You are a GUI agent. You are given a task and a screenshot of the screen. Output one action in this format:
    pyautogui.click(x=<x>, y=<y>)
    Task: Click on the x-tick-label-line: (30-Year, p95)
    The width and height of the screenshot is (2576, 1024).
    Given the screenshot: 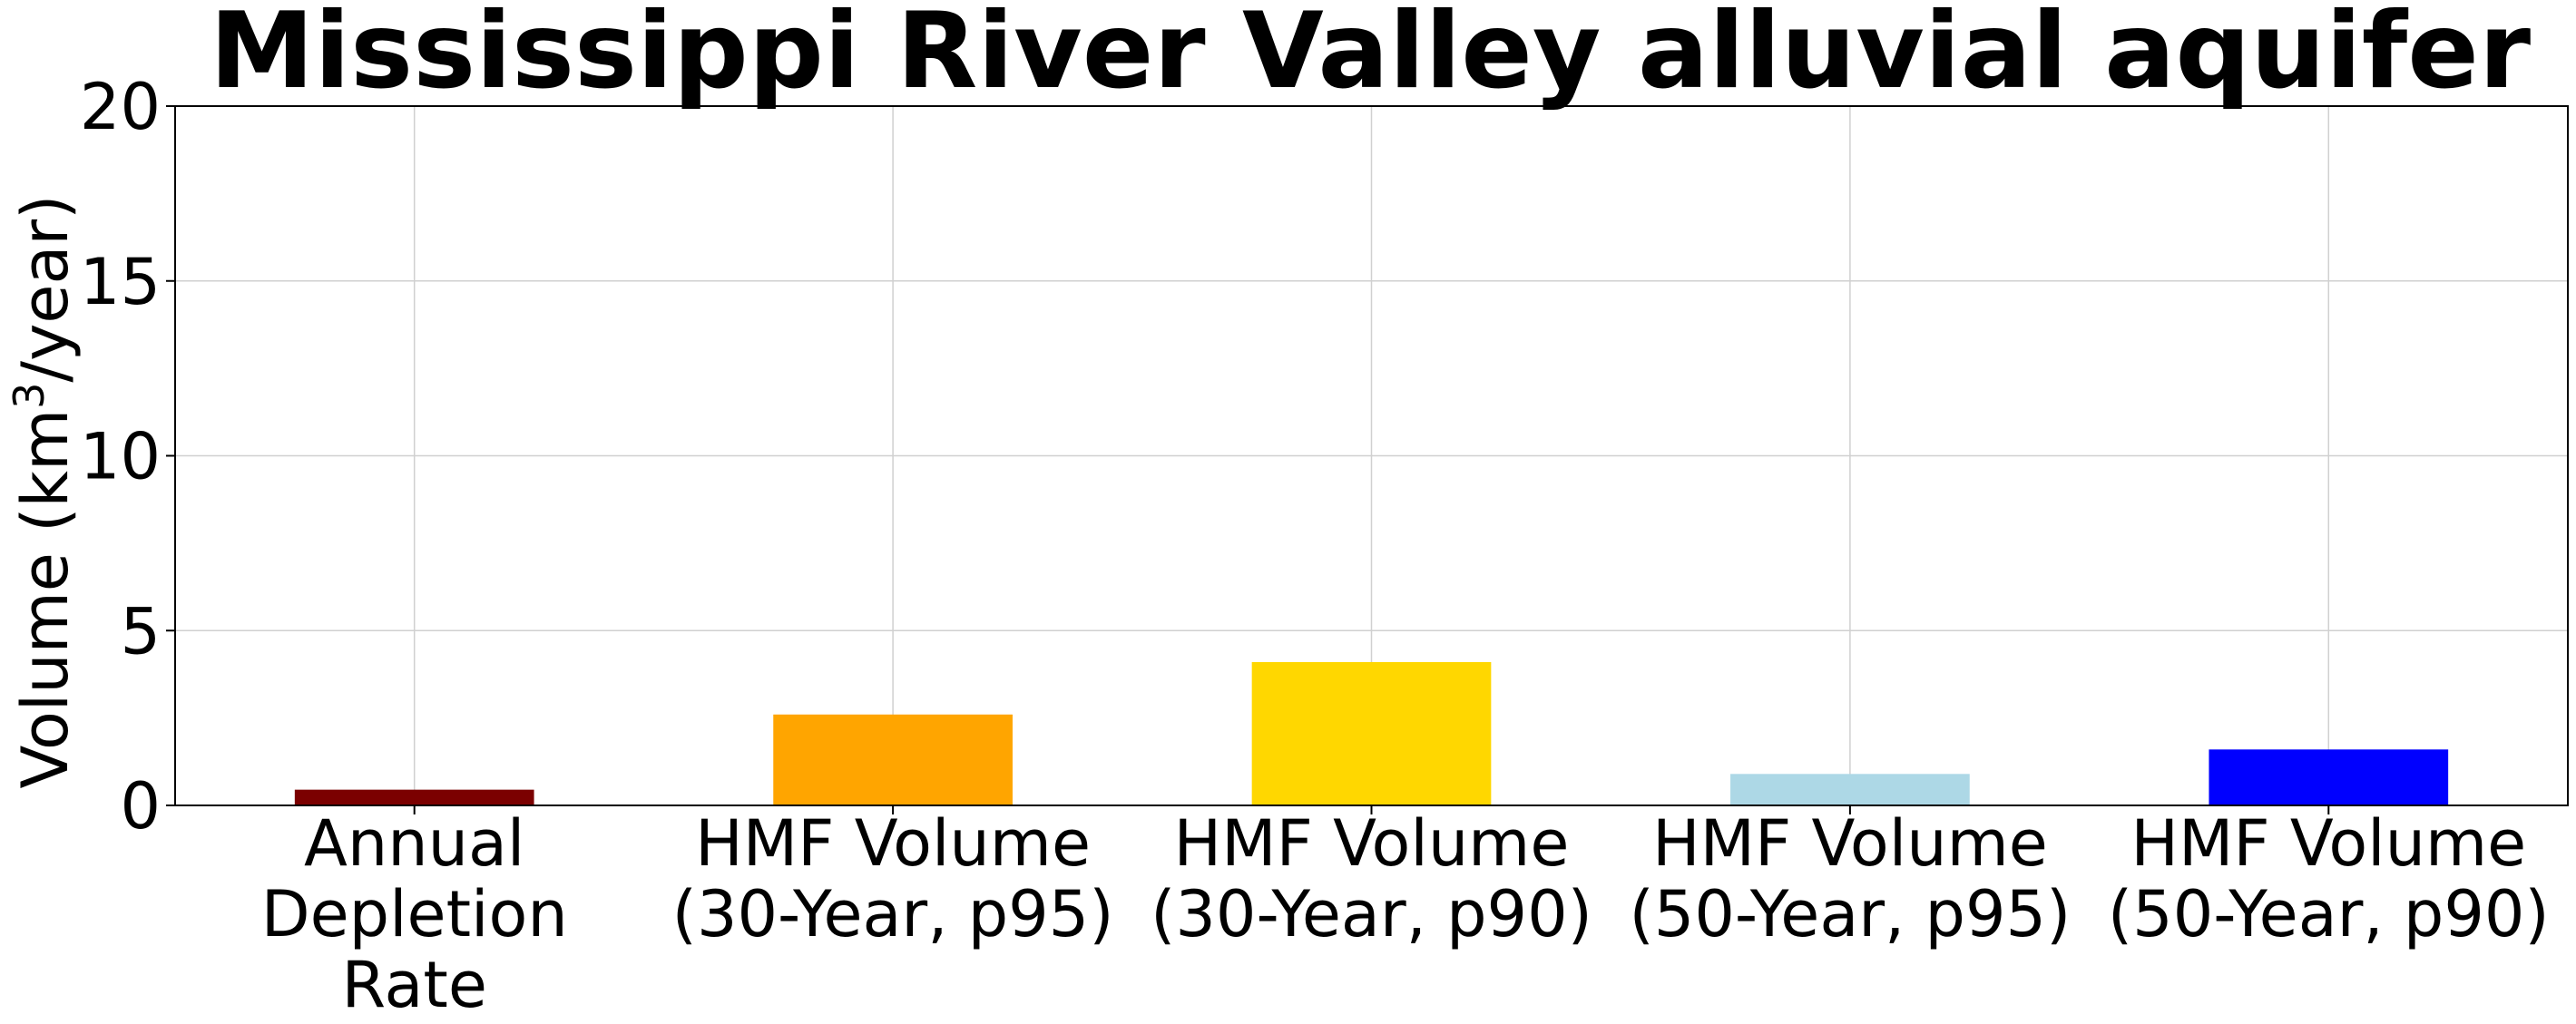 What is the action you would take?
    pyautogui.click(x=893, y=914)
    